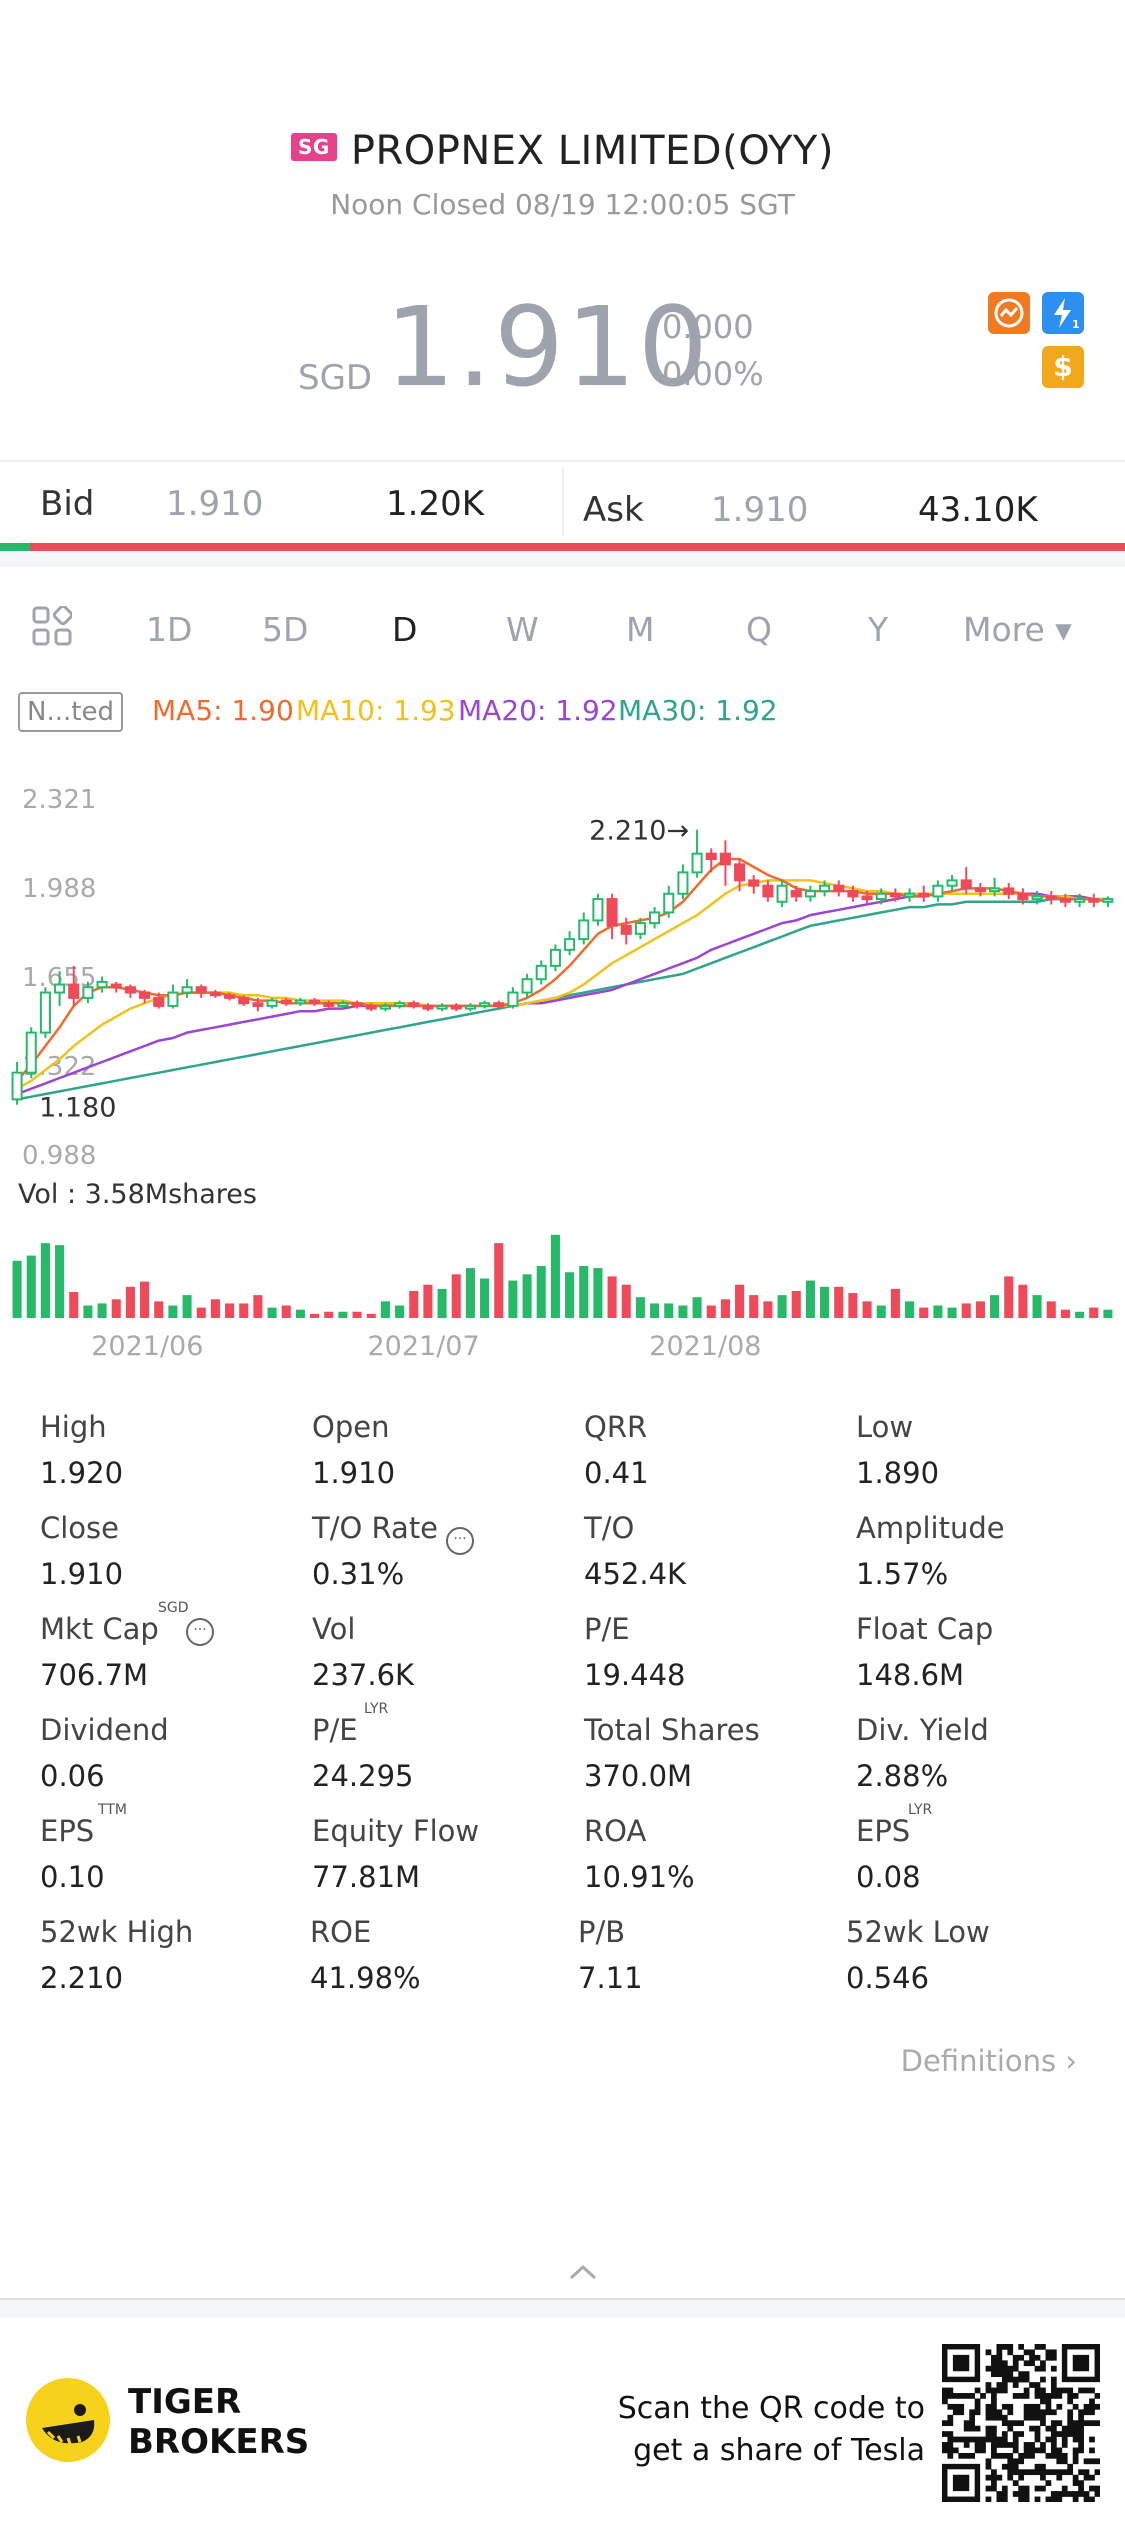  What do you see at coordinates (1063, 313) in the screenshot?
I see `lightning-icon: 1` at bounding box center [1063, 313].